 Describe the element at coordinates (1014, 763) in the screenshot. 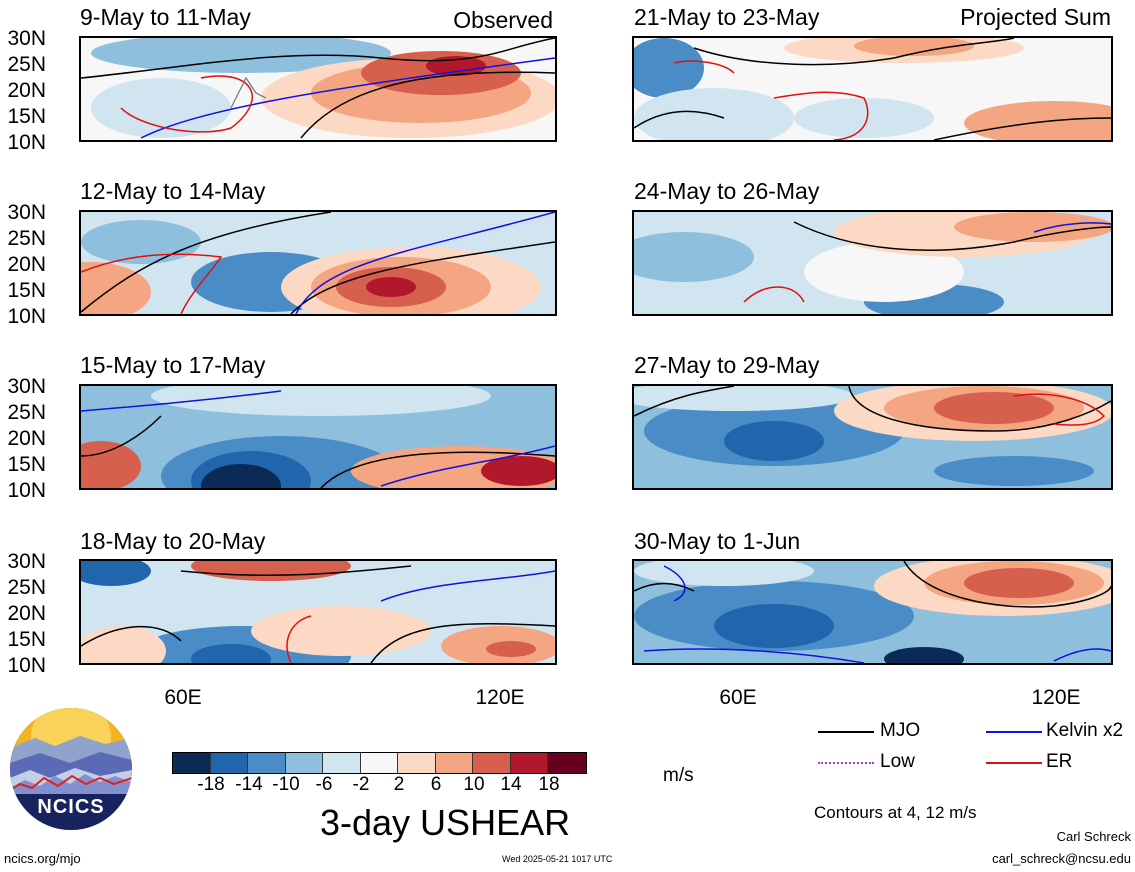

I see `legend-er-line` at that location.